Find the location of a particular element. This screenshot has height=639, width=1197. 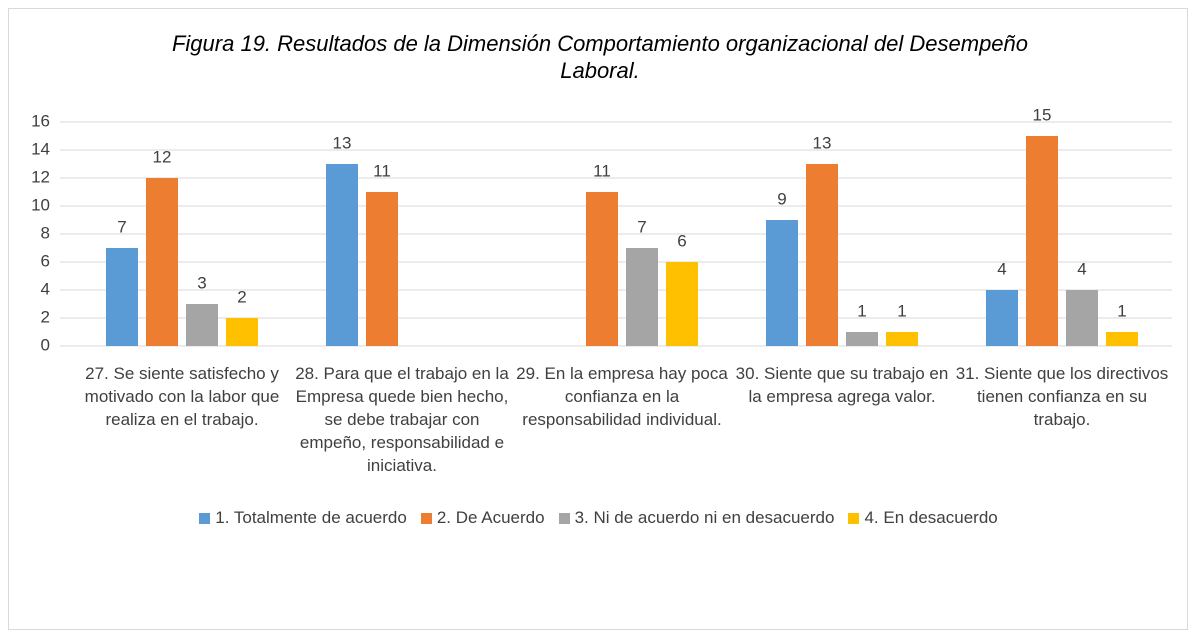

legend-label: 4. En desacuerdo is located at coordinates (931, 517).